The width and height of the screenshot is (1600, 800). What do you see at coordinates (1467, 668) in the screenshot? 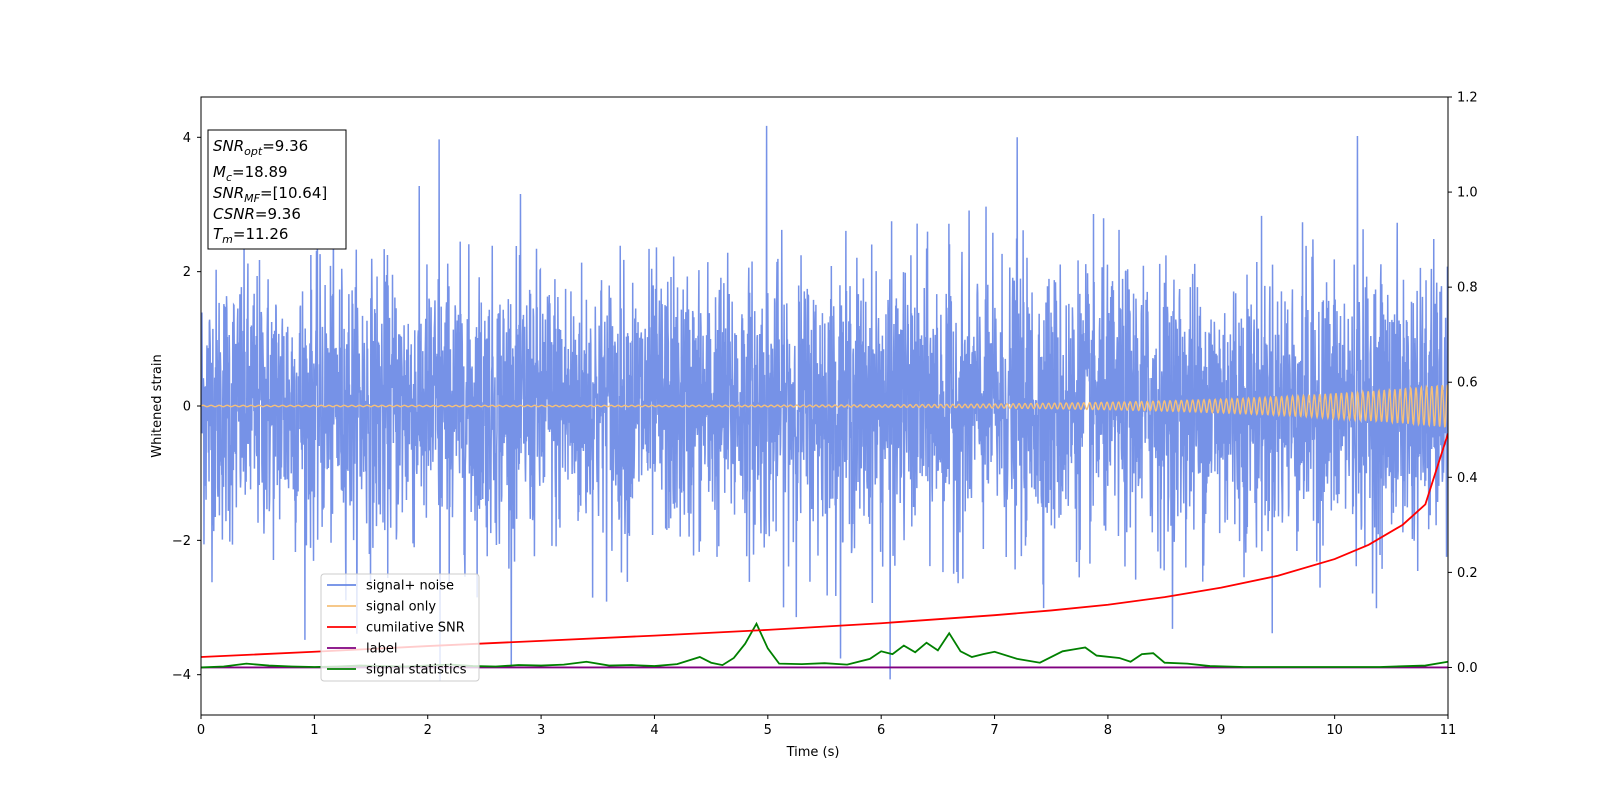
I see `y-right-tick-label: 0.0` at bounding box center [1467, 668].